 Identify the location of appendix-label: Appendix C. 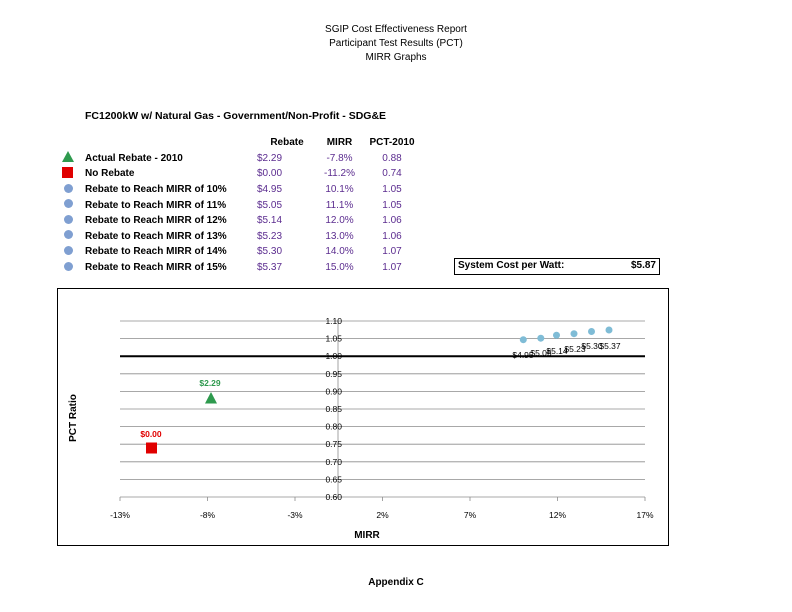
(396, 582).